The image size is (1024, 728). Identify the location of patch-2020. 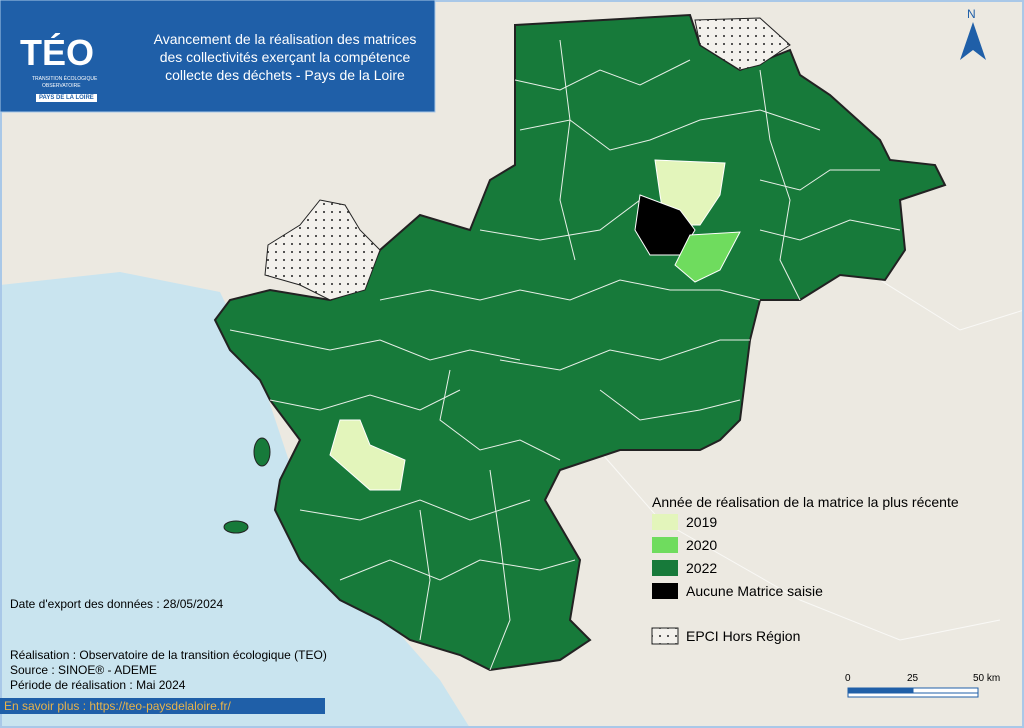
(707, 257).